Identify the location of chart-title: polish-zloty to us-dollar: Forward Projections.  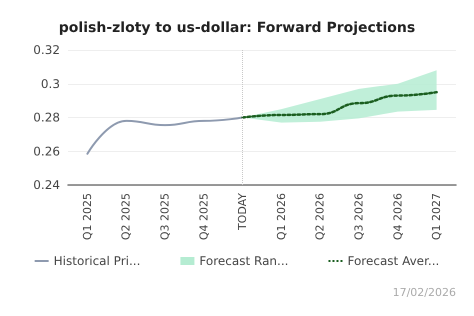
(237, 28).